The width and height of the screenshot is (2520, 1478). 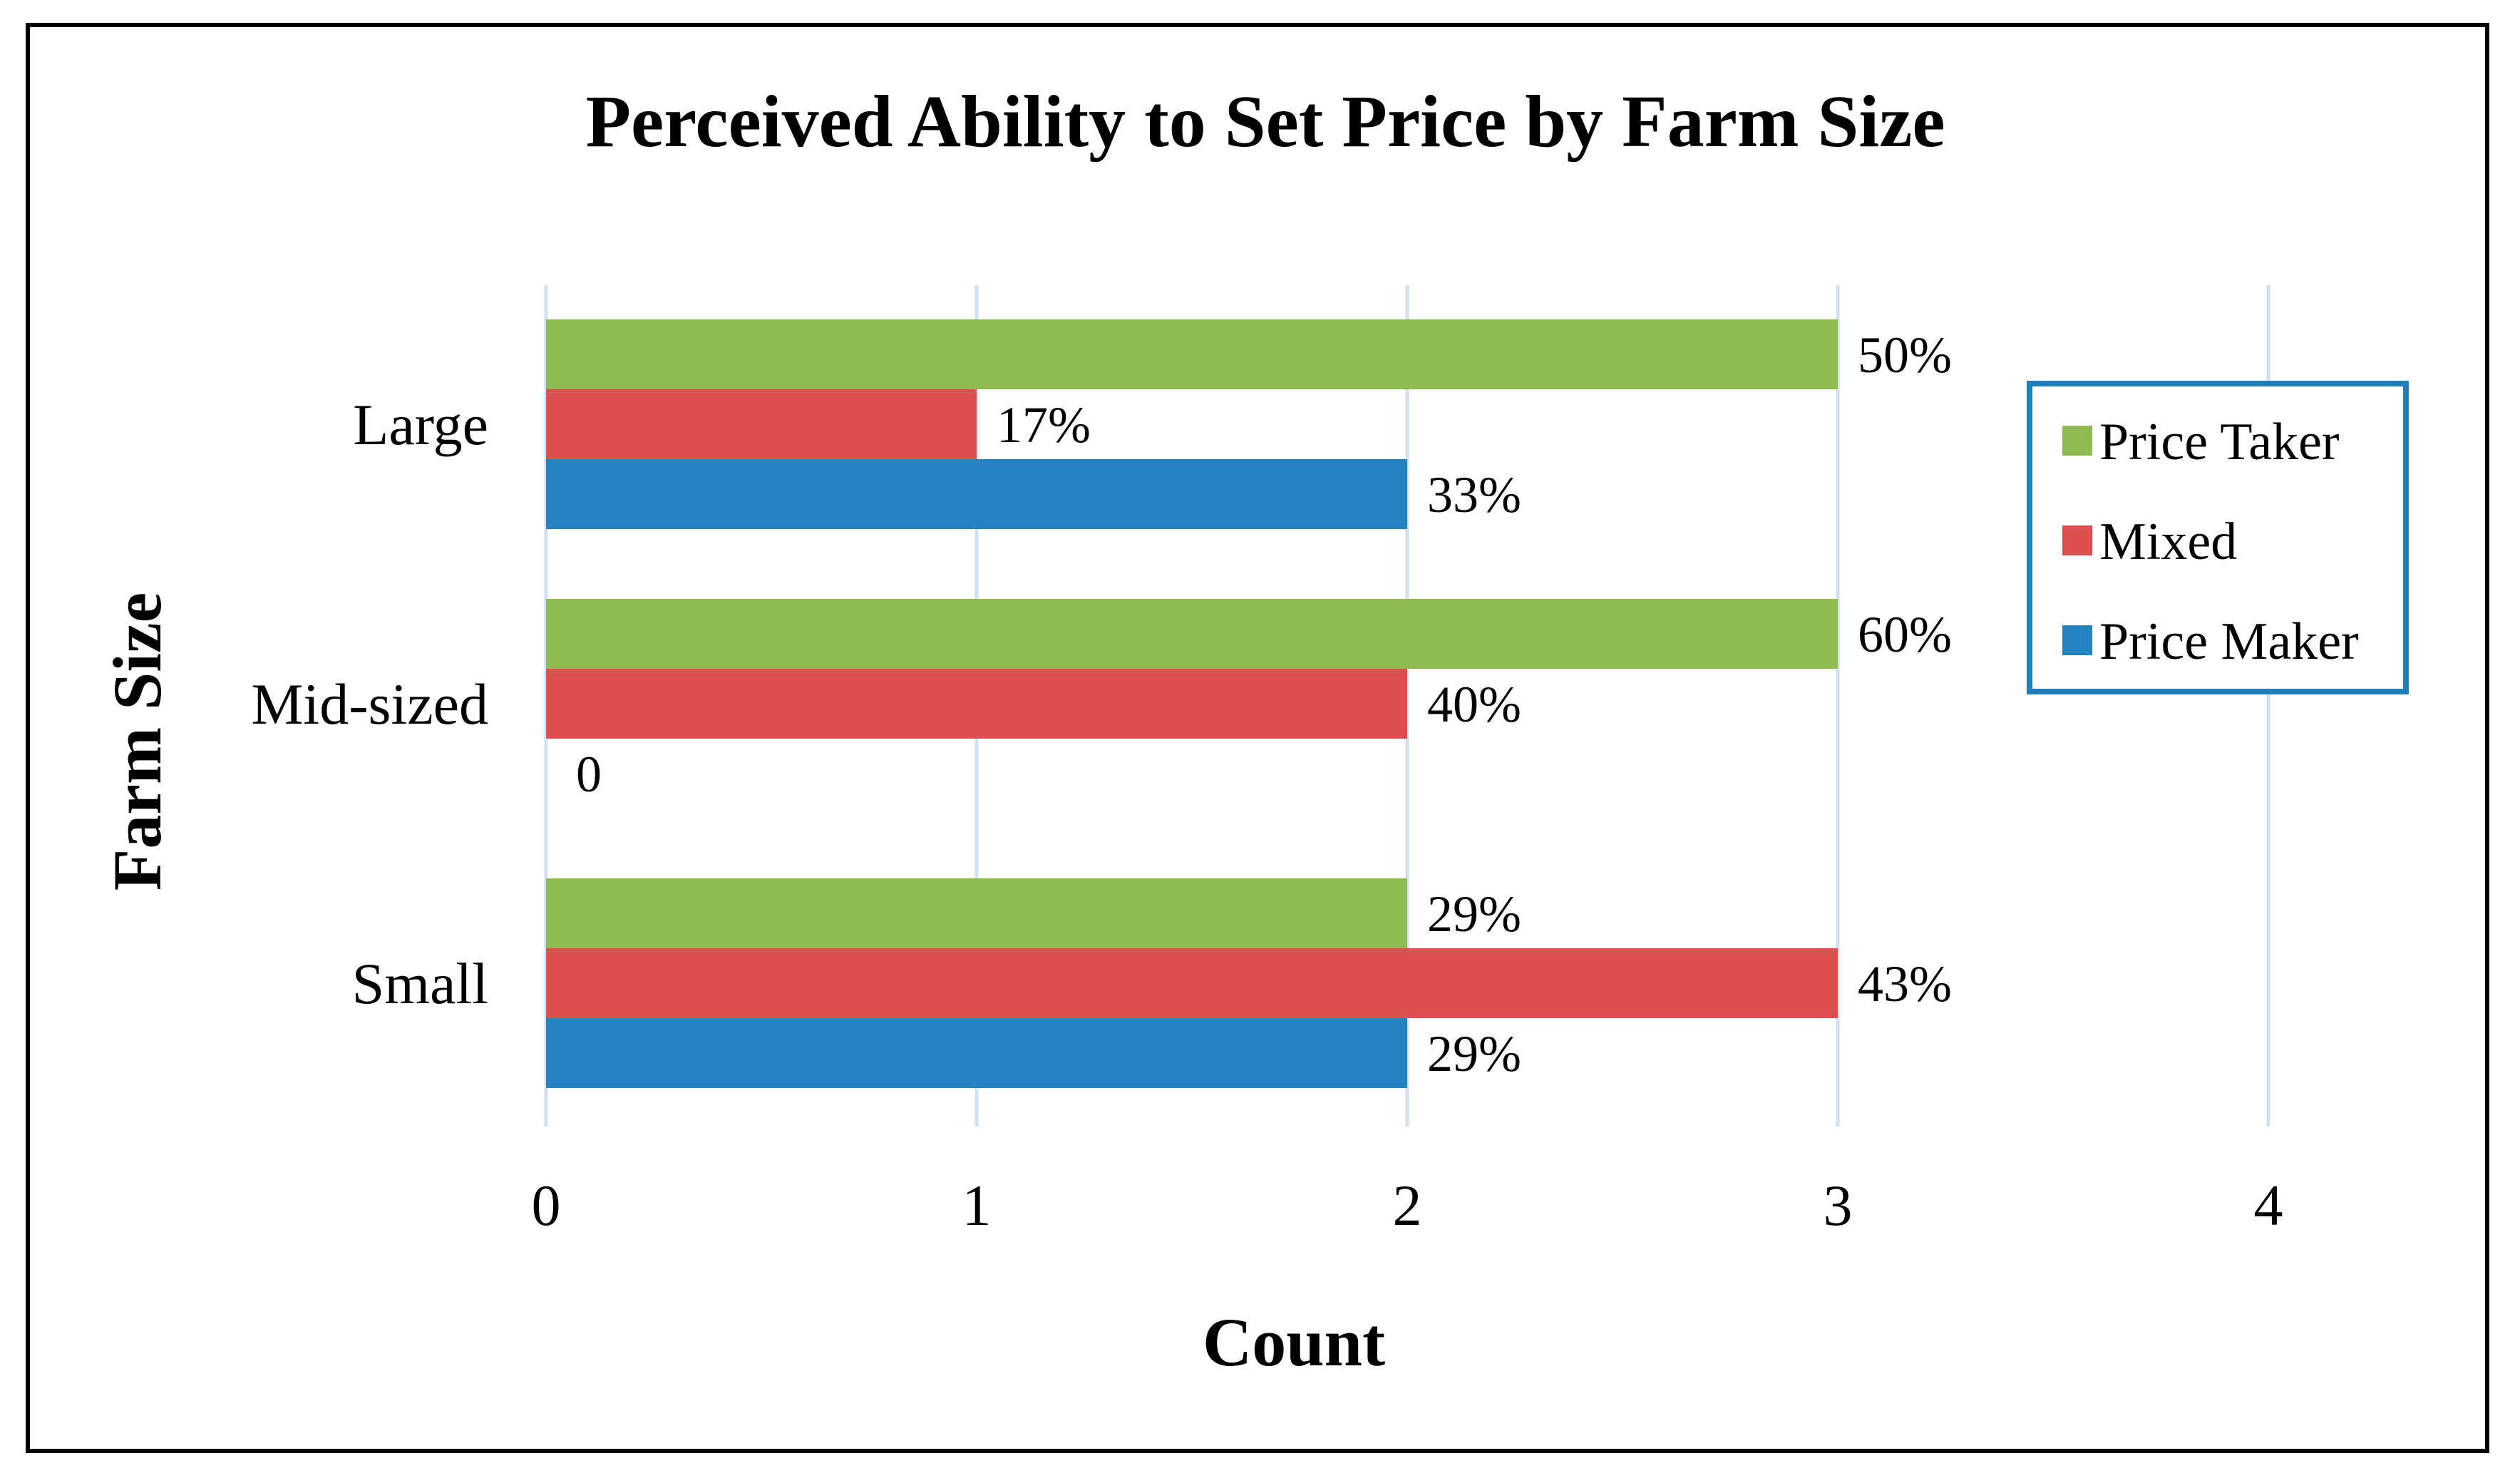 I want to click on data-label-large-price-taker: 50%, so click(x=1905, y=355).